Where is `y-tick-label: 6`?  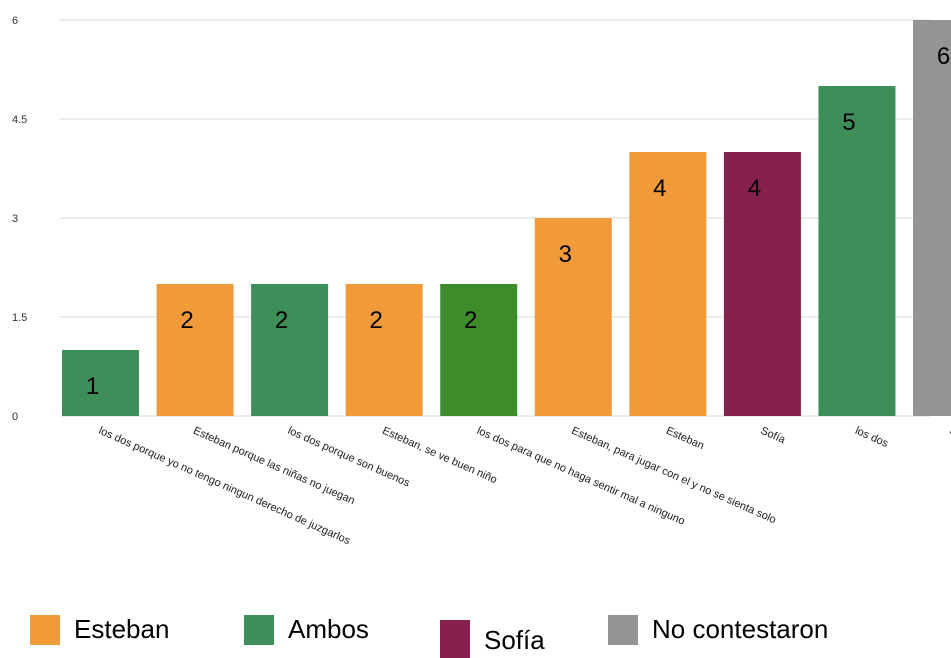
y-tick-label: 6 is located at coordinates (15, 21).